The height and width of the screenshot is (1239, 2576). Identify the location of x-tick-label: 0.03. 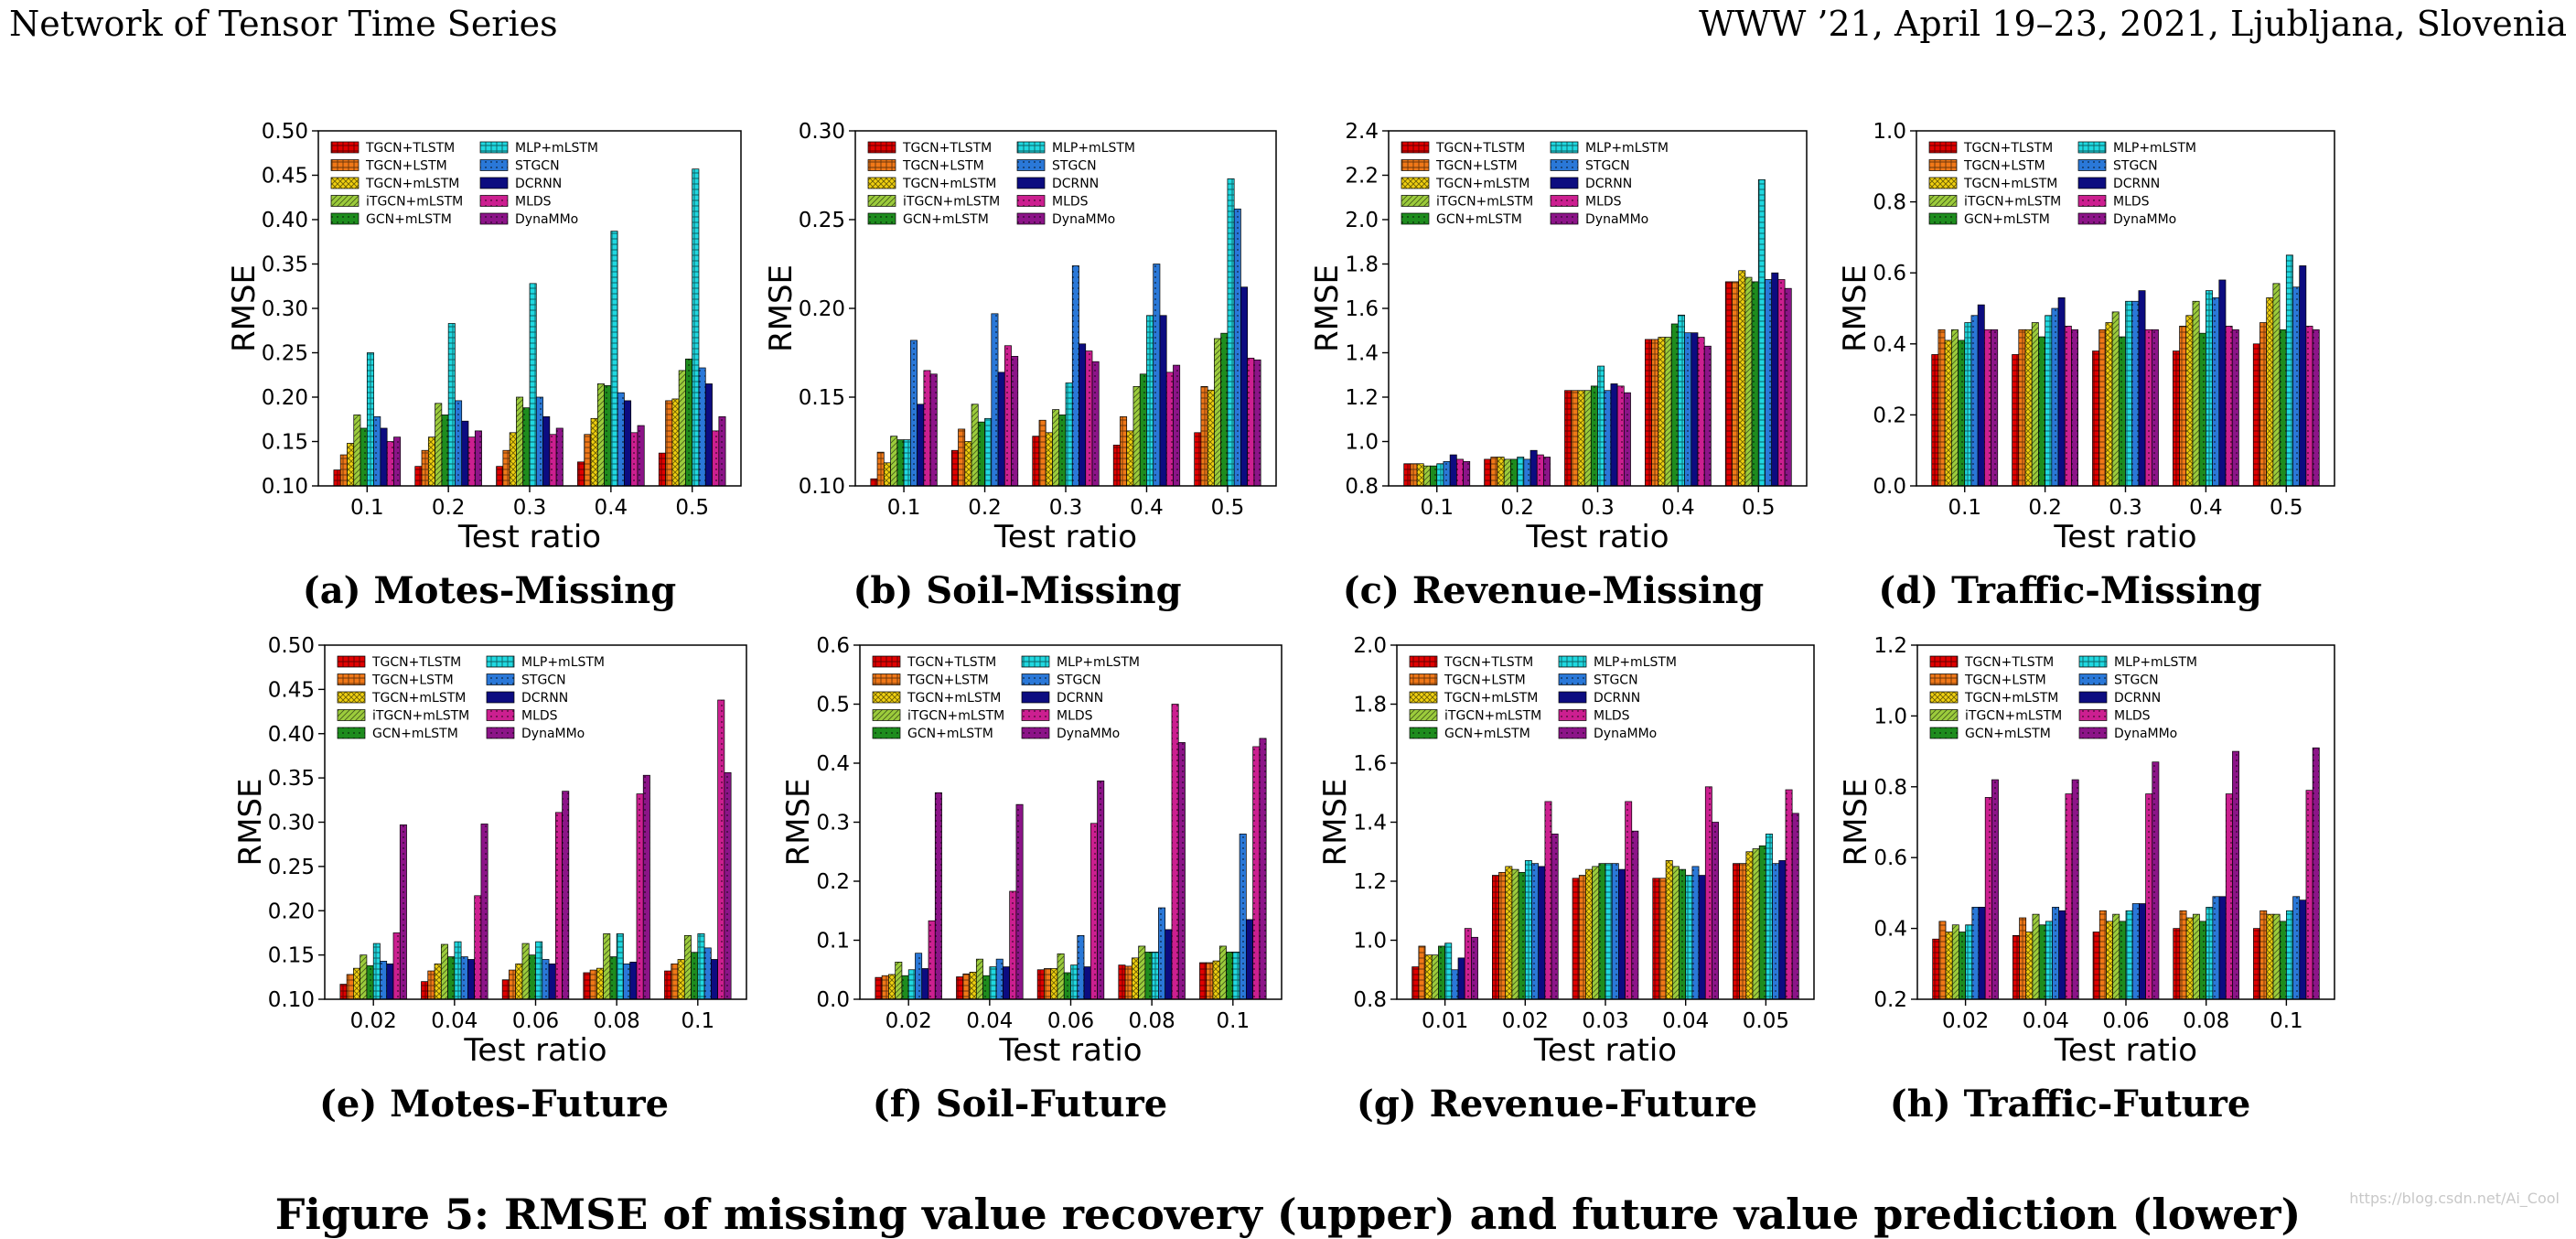
(1605, 1021).